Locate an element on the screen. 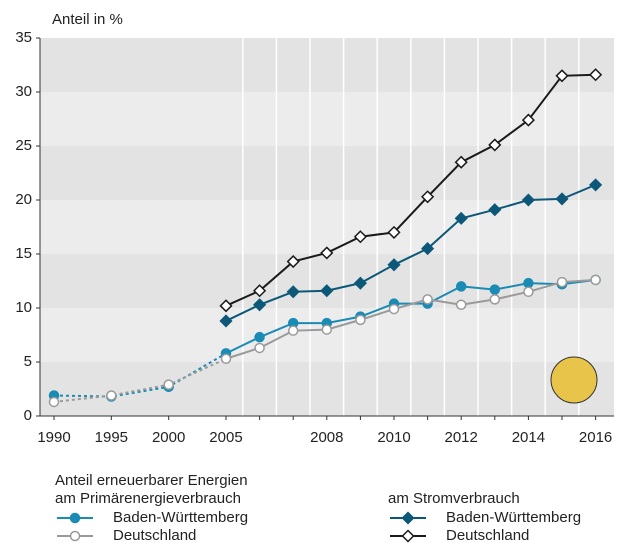 This screenshot has height=555, width=625. y-tick-label: 15 is located at coordinates (23, 253).